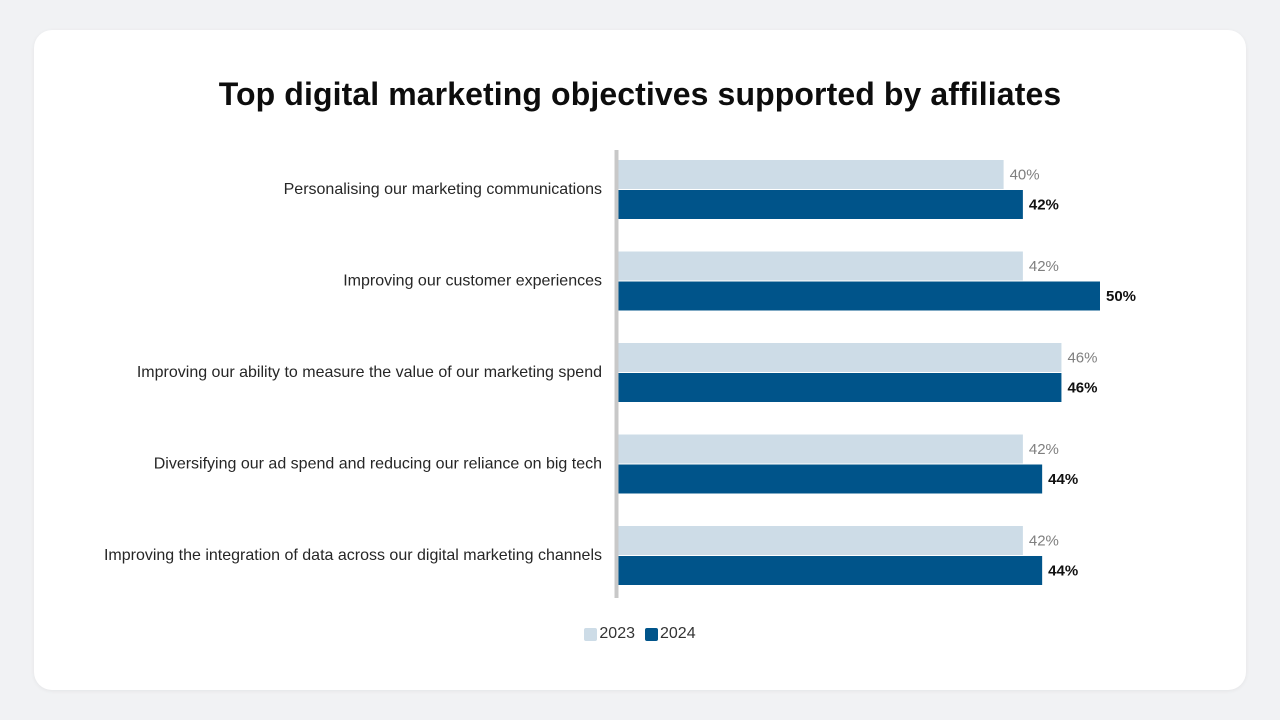 The width and height of the screenshot is (1280, 720). I want to click on category-label: Improving our customer experiences, so click(472, 281).